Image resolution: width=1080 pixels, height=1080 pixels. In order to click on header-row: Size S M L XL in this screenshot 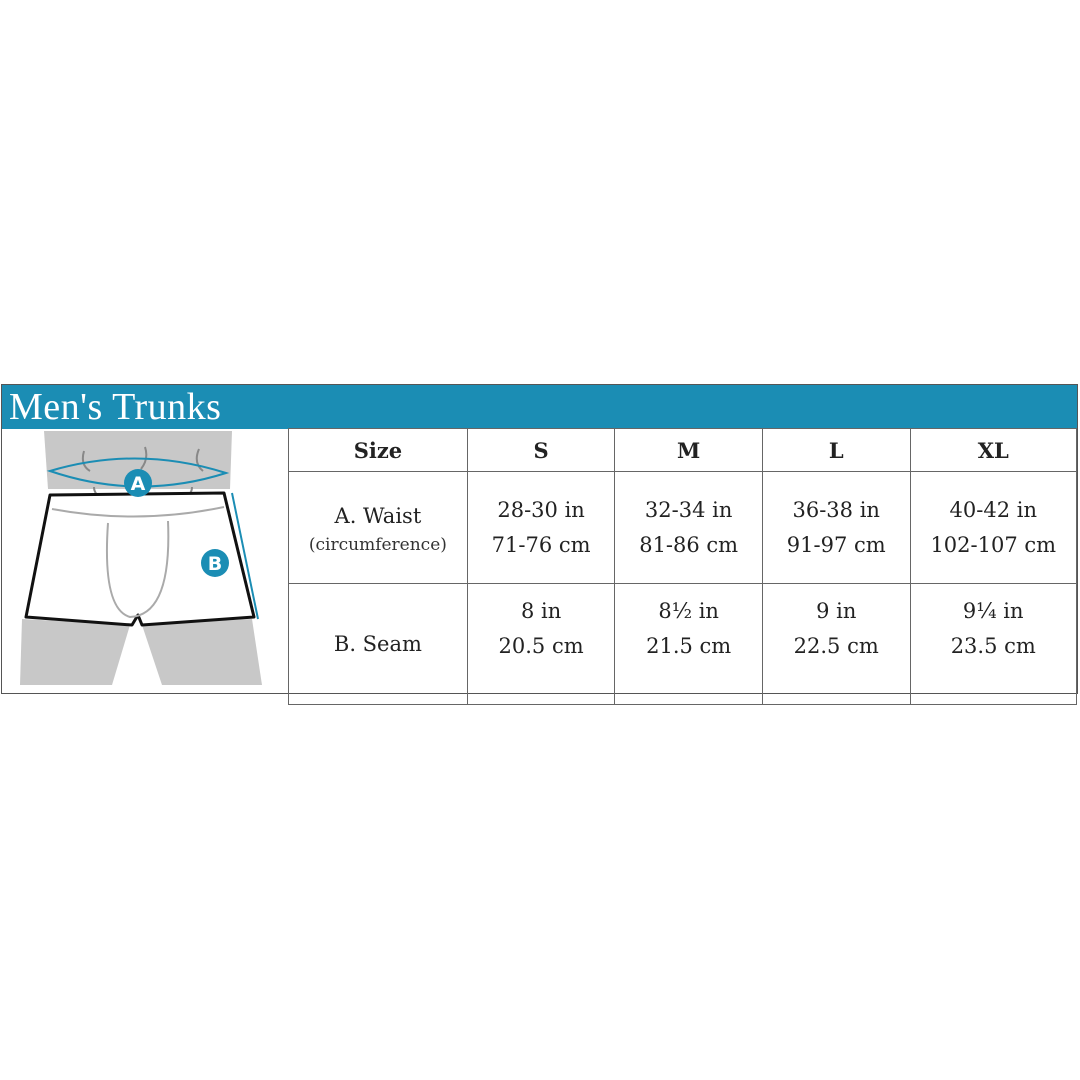, I will do `click(682, 450)`.